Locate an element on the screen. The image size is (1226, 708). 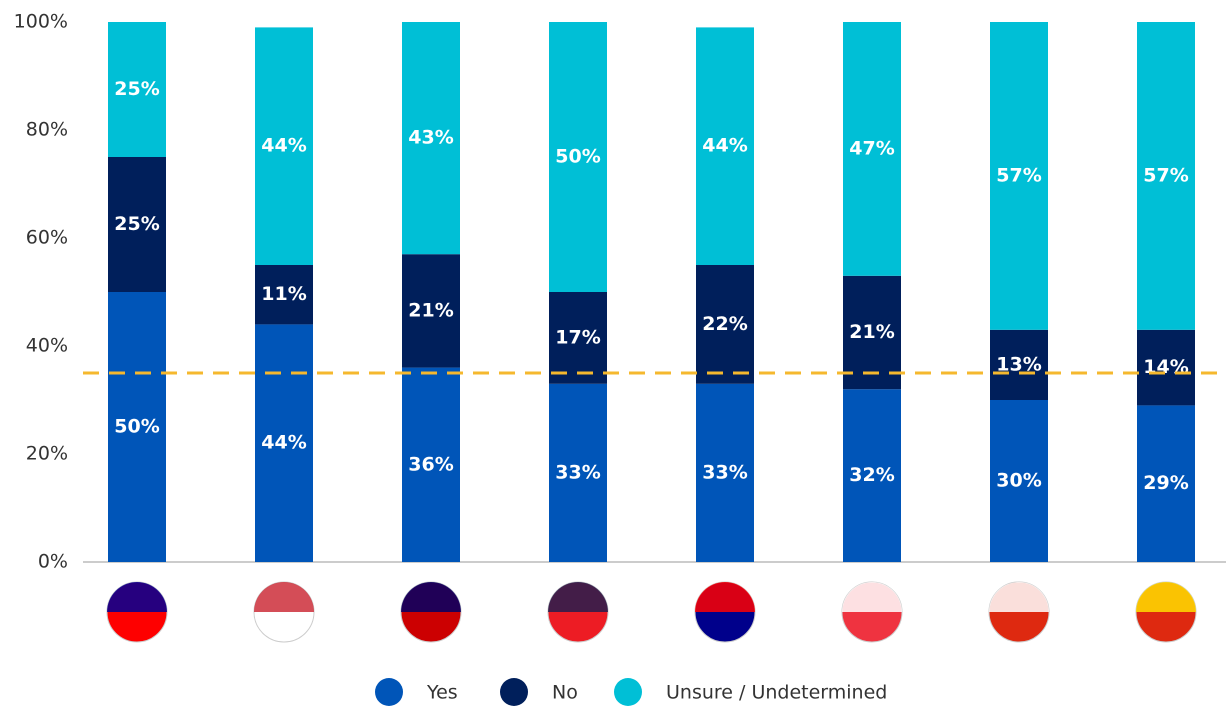
y-tick-label: 0% is located at coordinates (53, 562).